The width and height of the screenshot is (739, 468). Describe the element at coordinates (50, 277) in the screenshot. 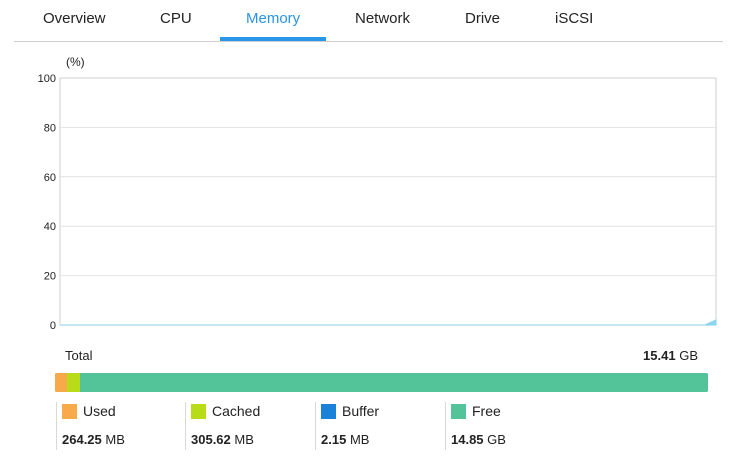

I see `y-tick-label: 20` at that location.